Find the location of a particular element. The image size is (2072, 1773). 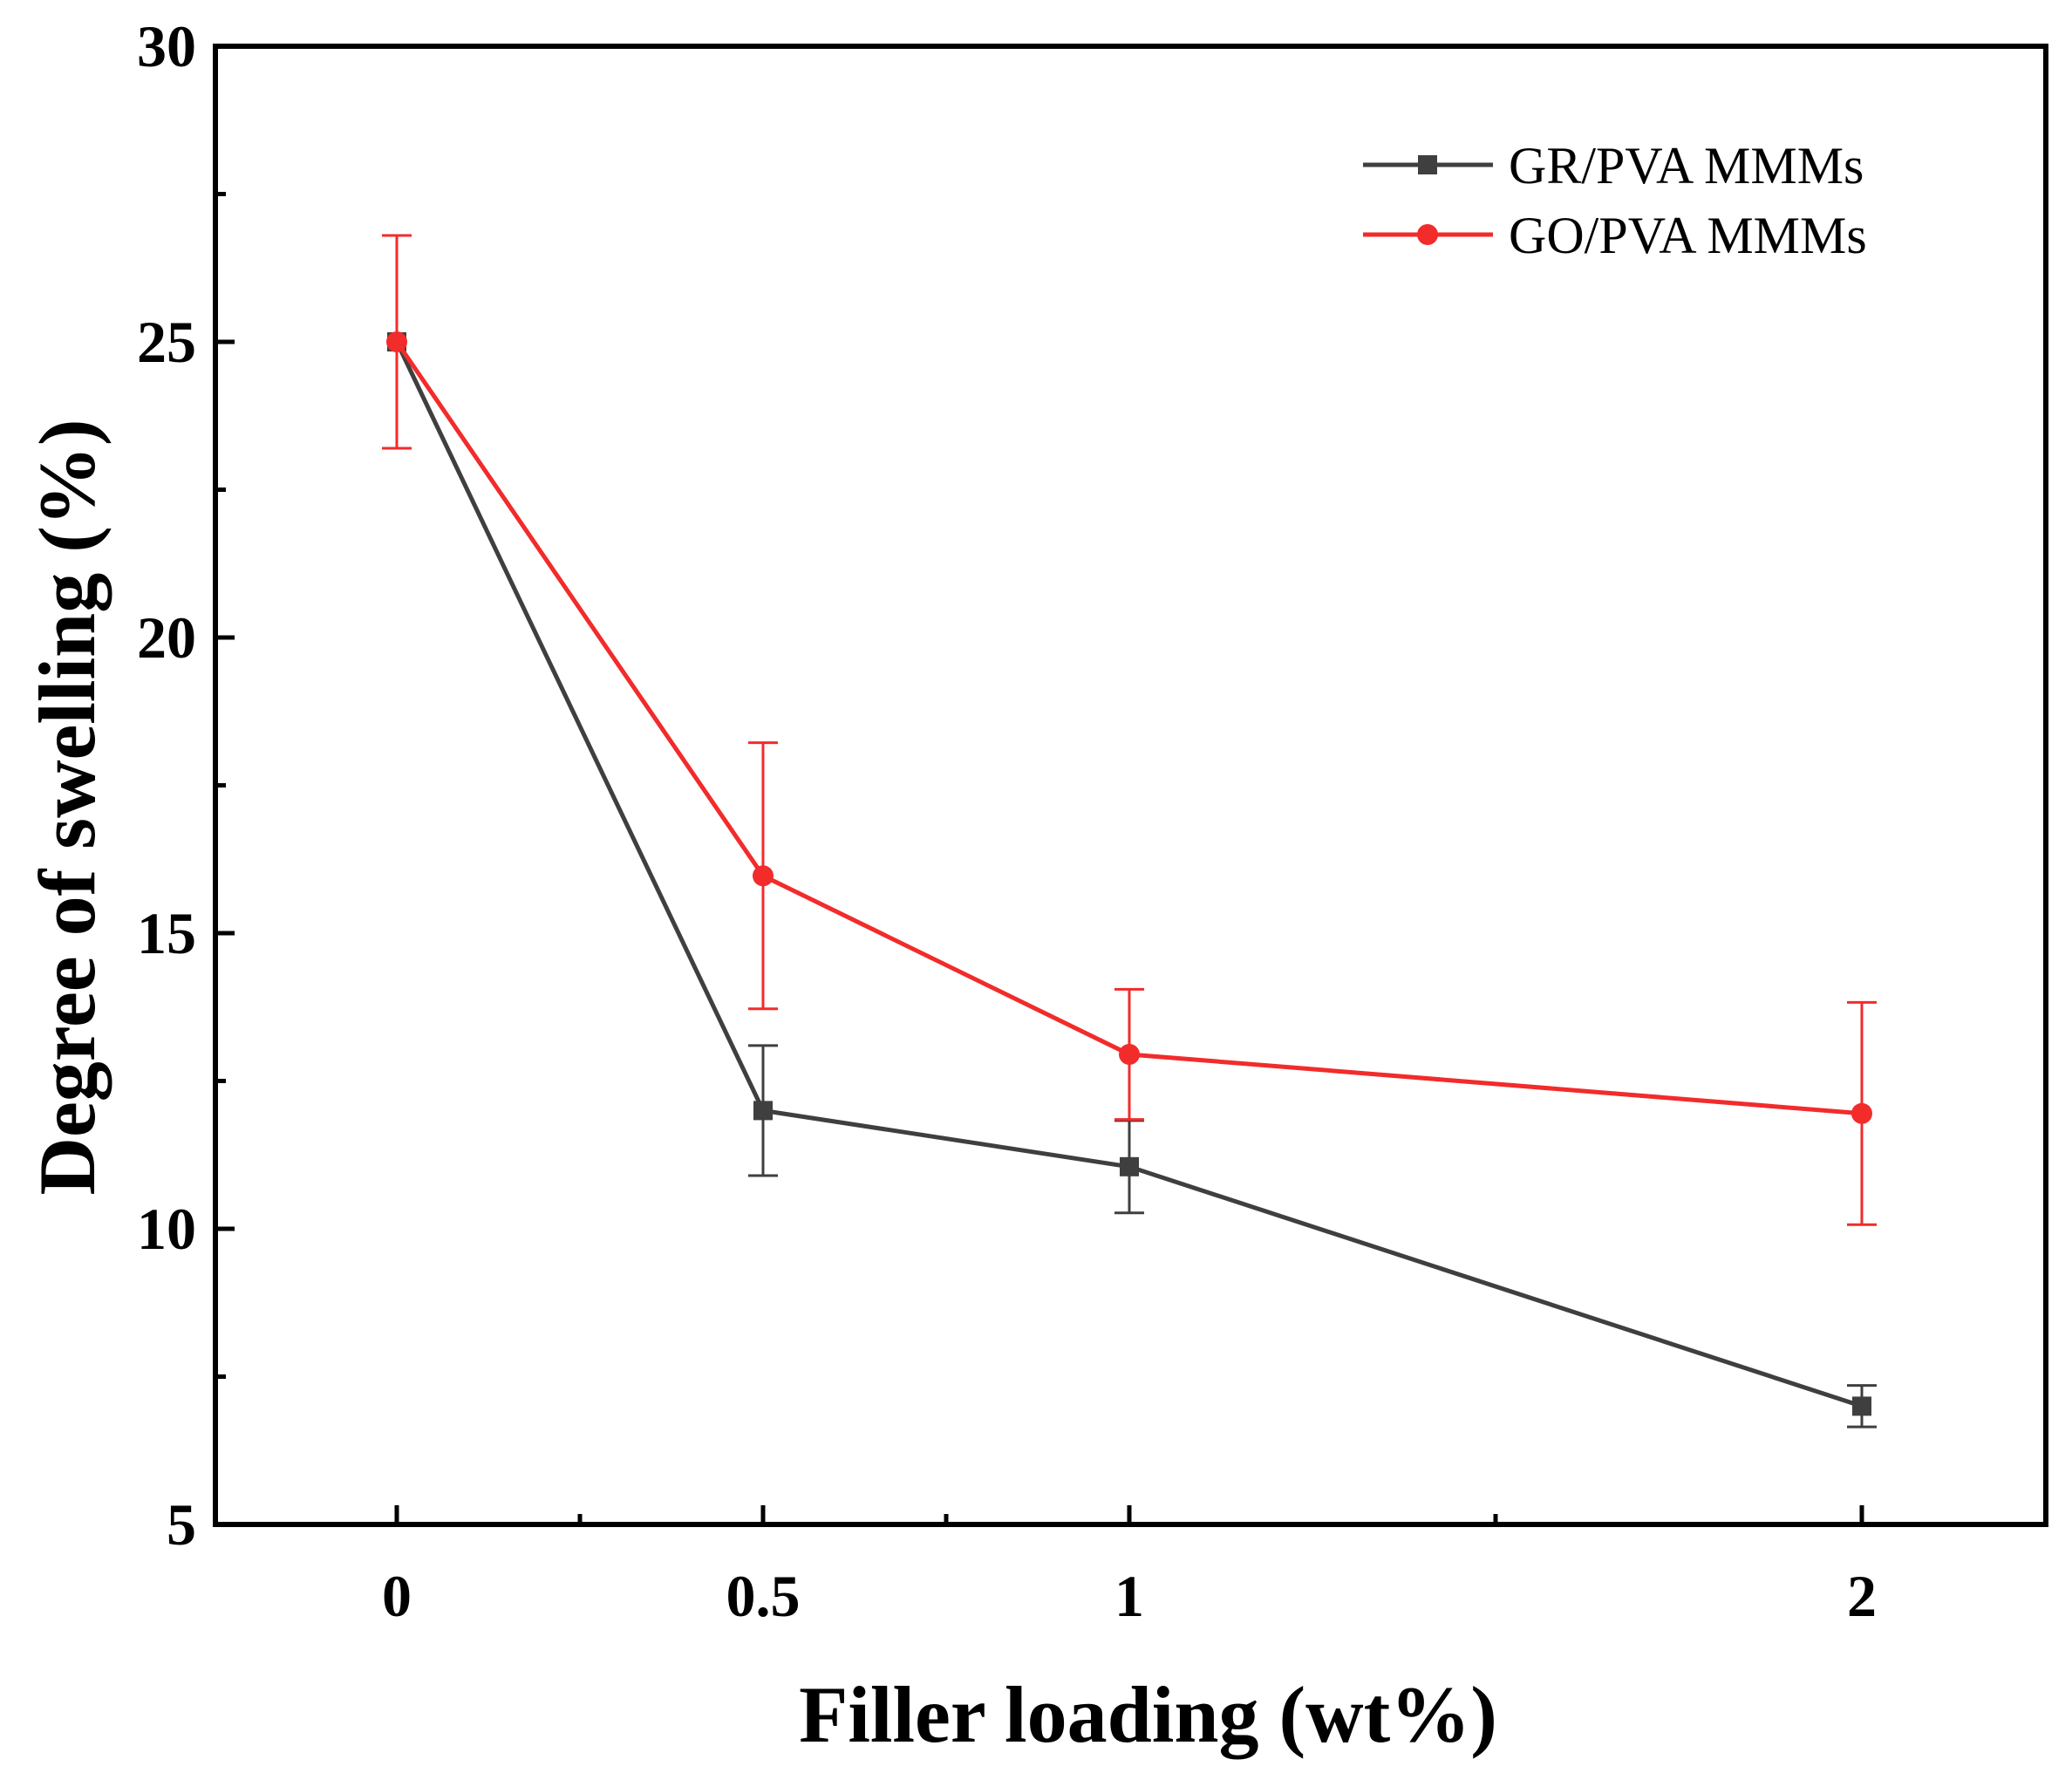

legend-label: GO/PVA MMMs is located at coordinates (1688, 235).